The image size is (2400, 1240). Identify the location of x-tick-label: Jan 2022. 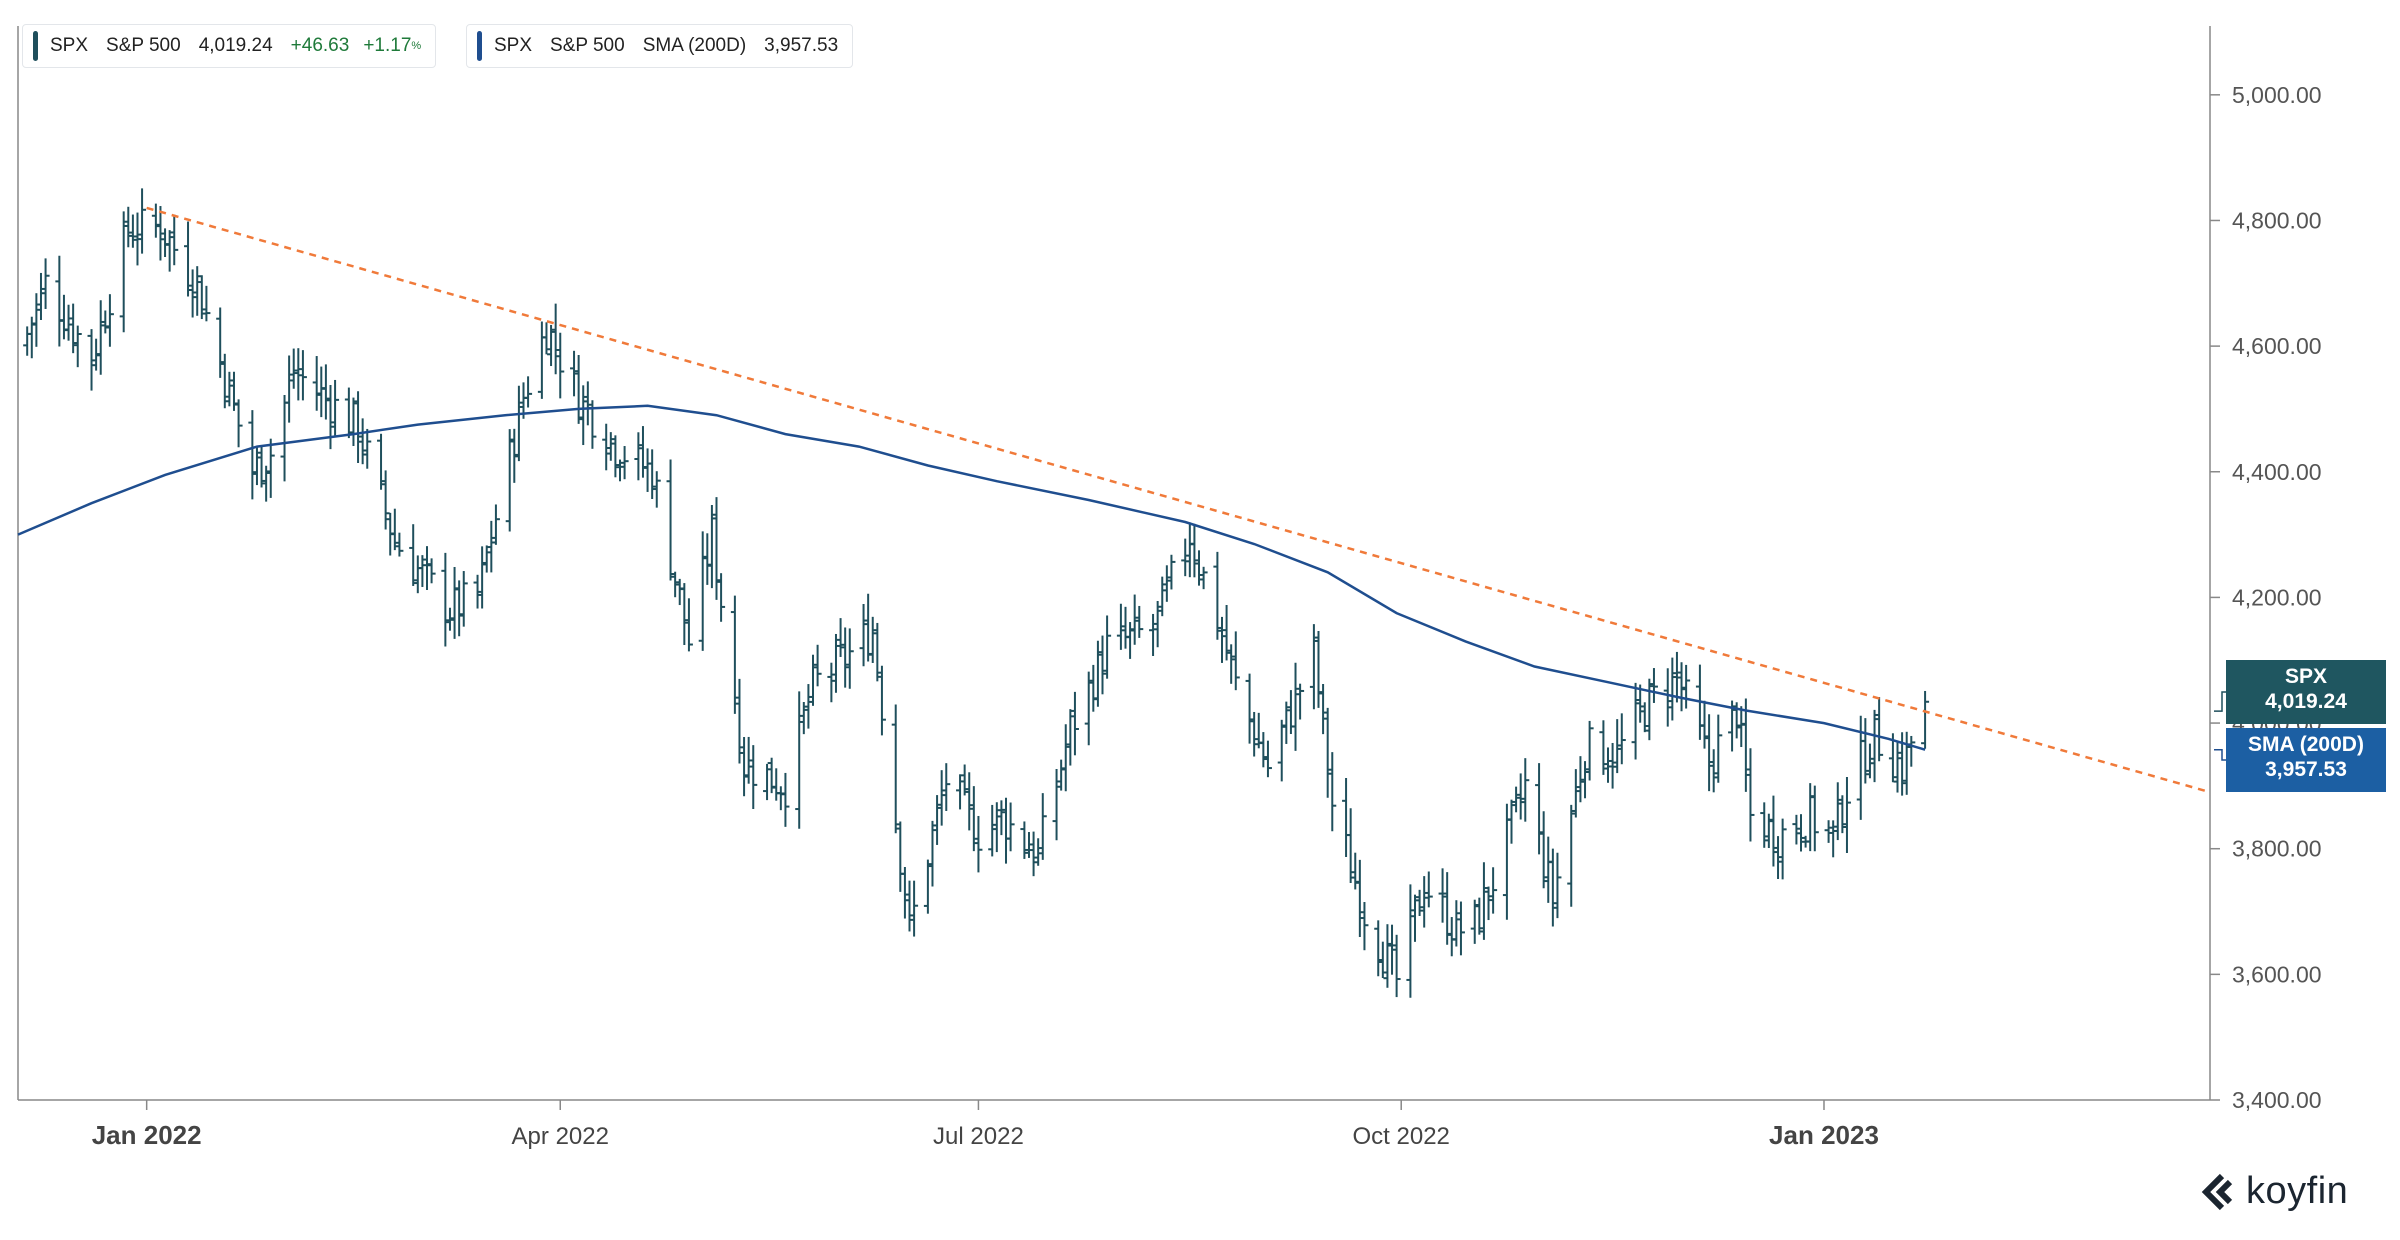
(147, 1135).